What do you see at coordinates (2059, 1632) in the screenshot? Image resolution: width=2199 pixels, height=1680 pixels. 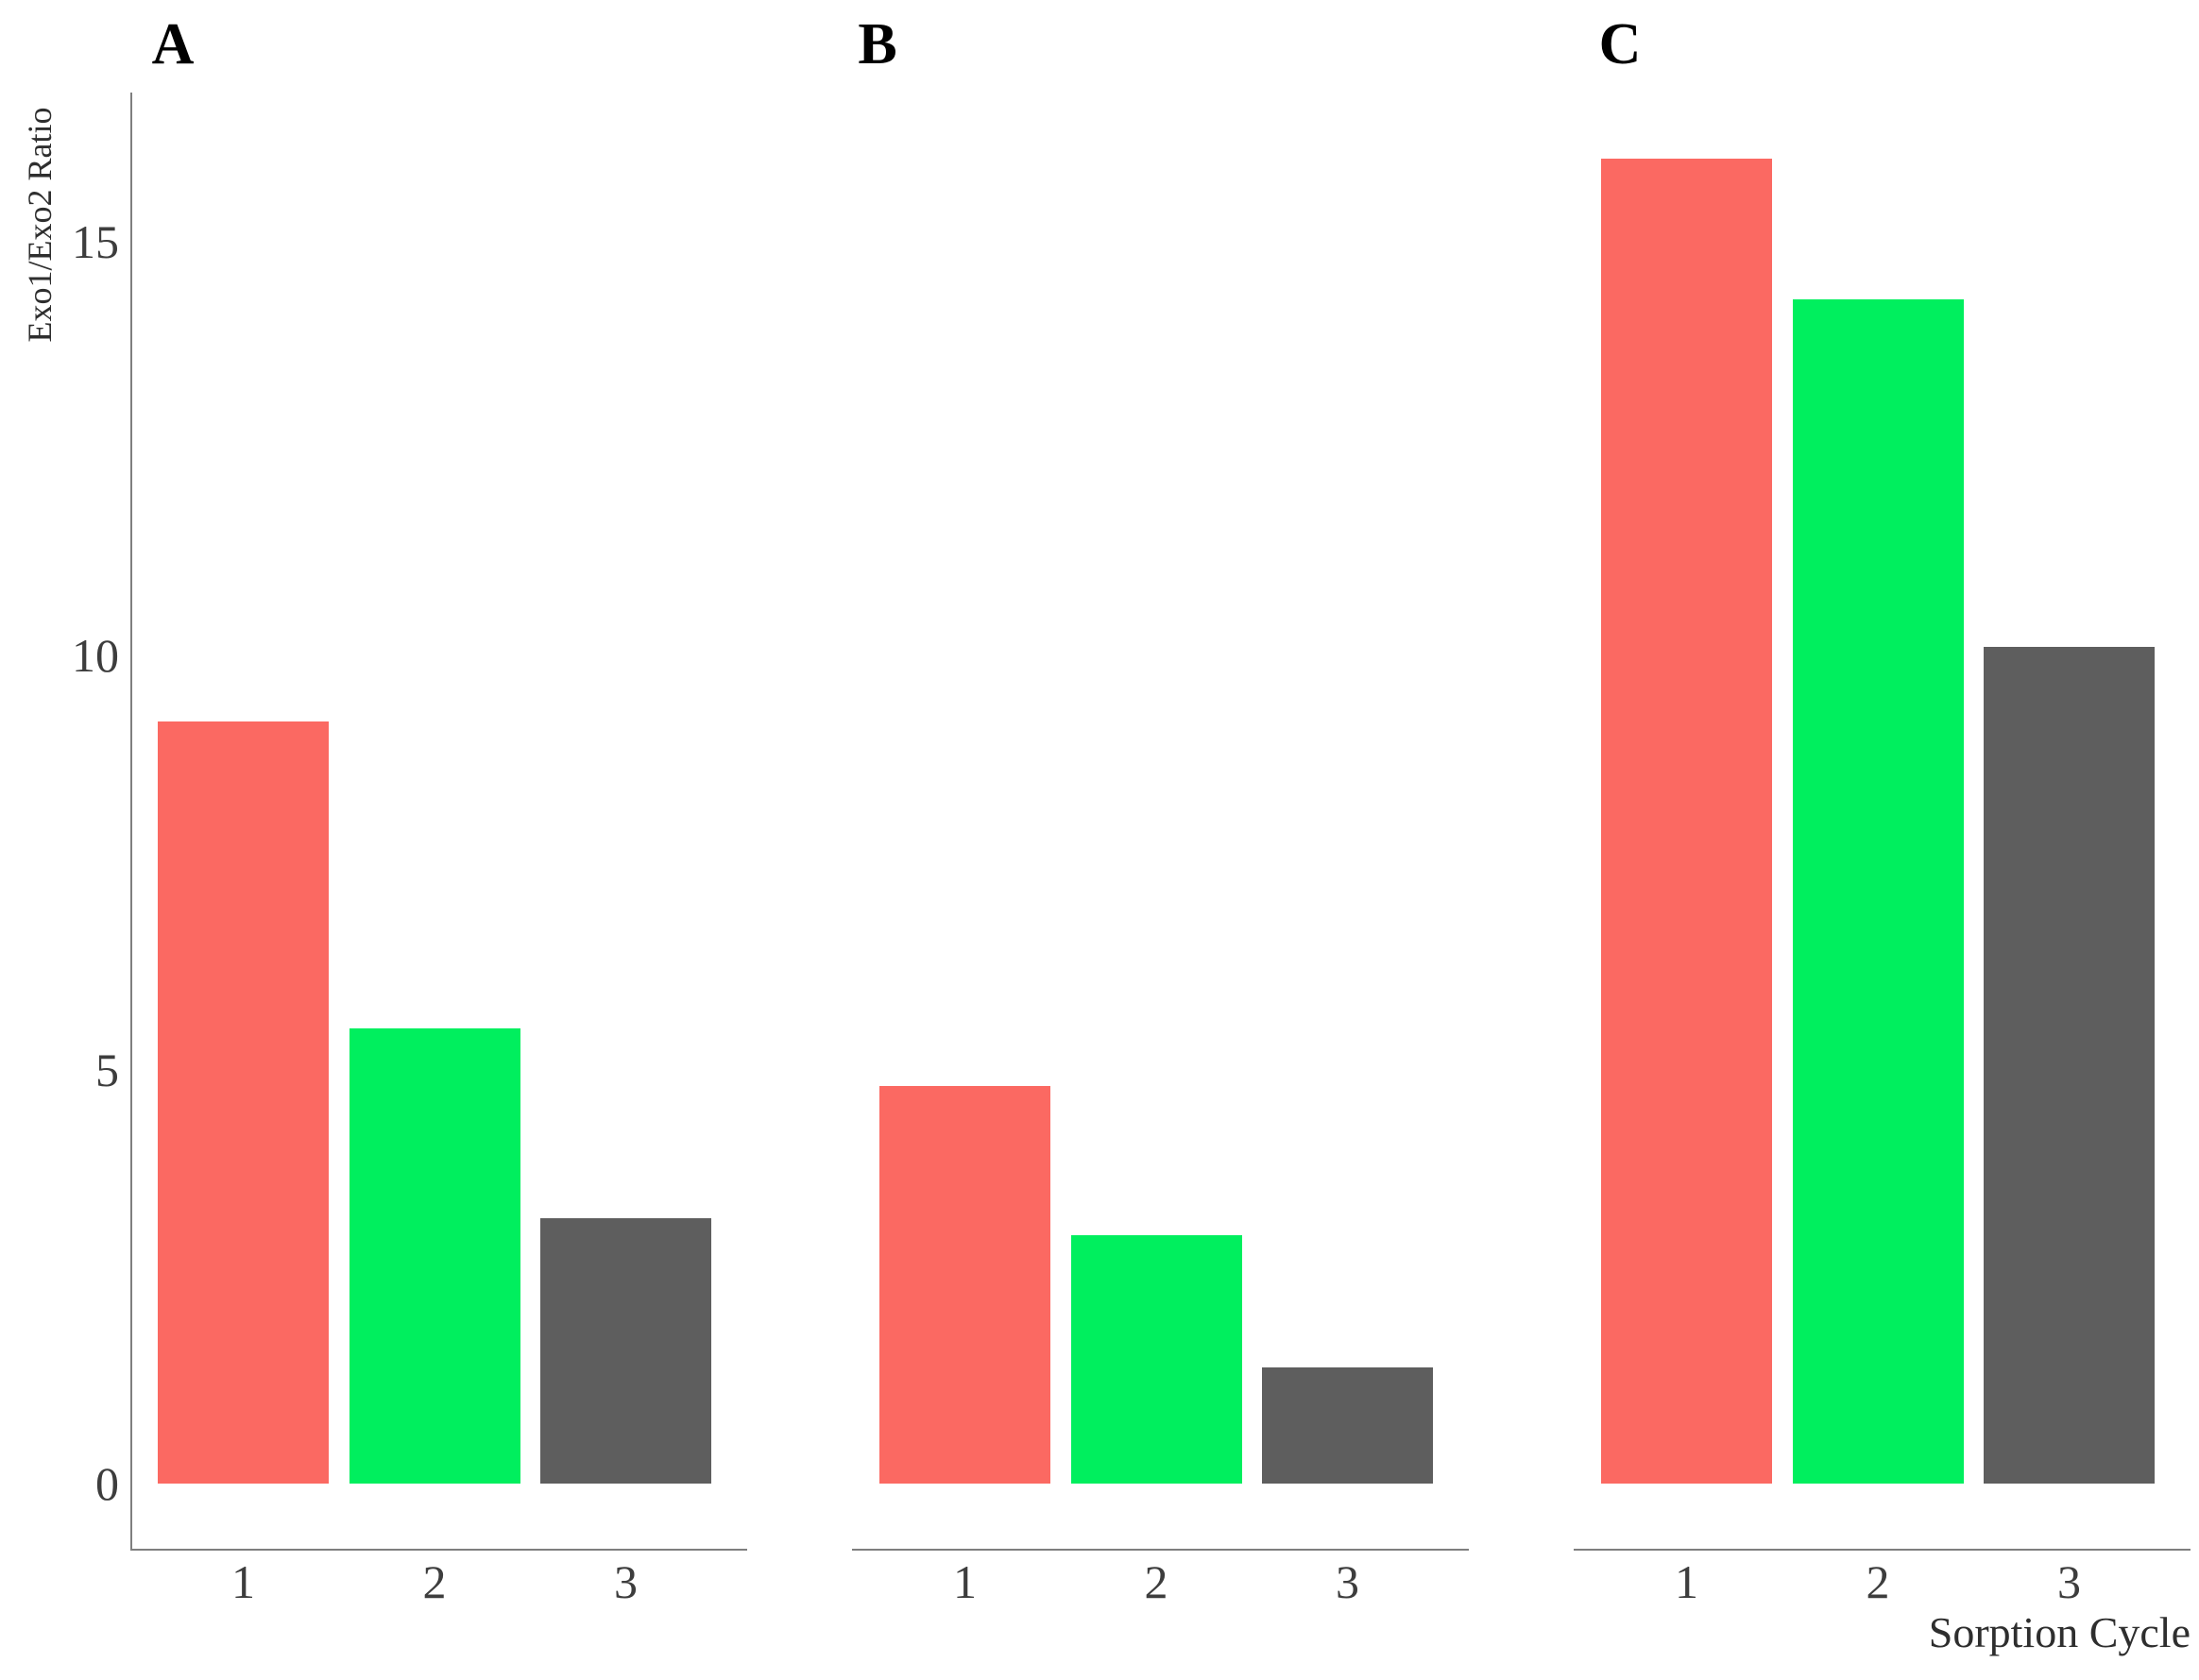 I see `x-axis-title: Sorption Cycle` at bounding box center [2059, 1632].